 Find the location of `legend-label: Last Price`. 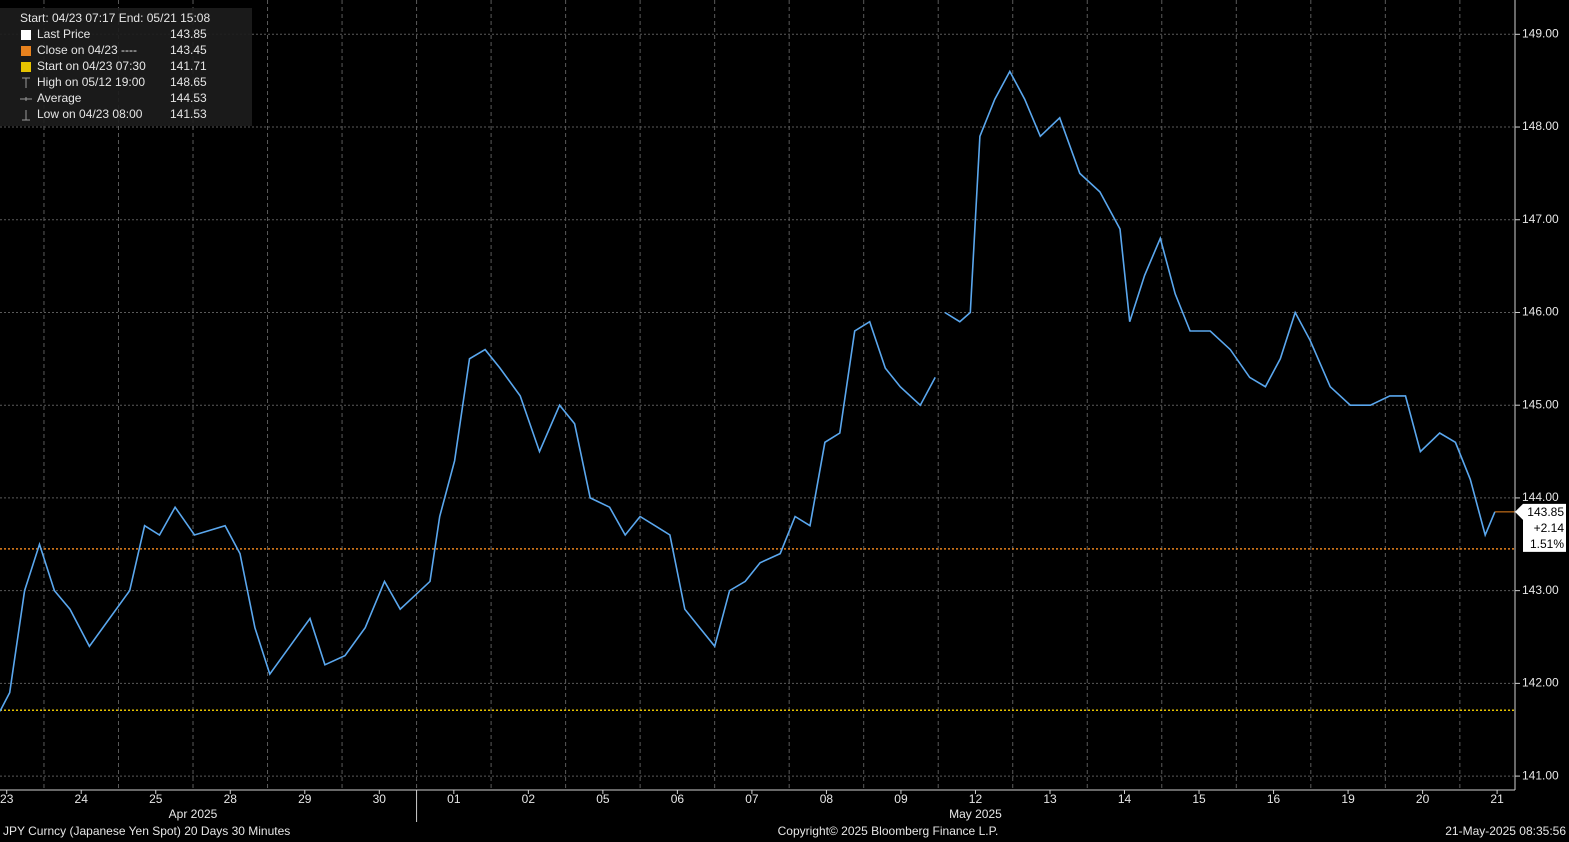

legend-label: Last Price is located at coordinates (64, 34).